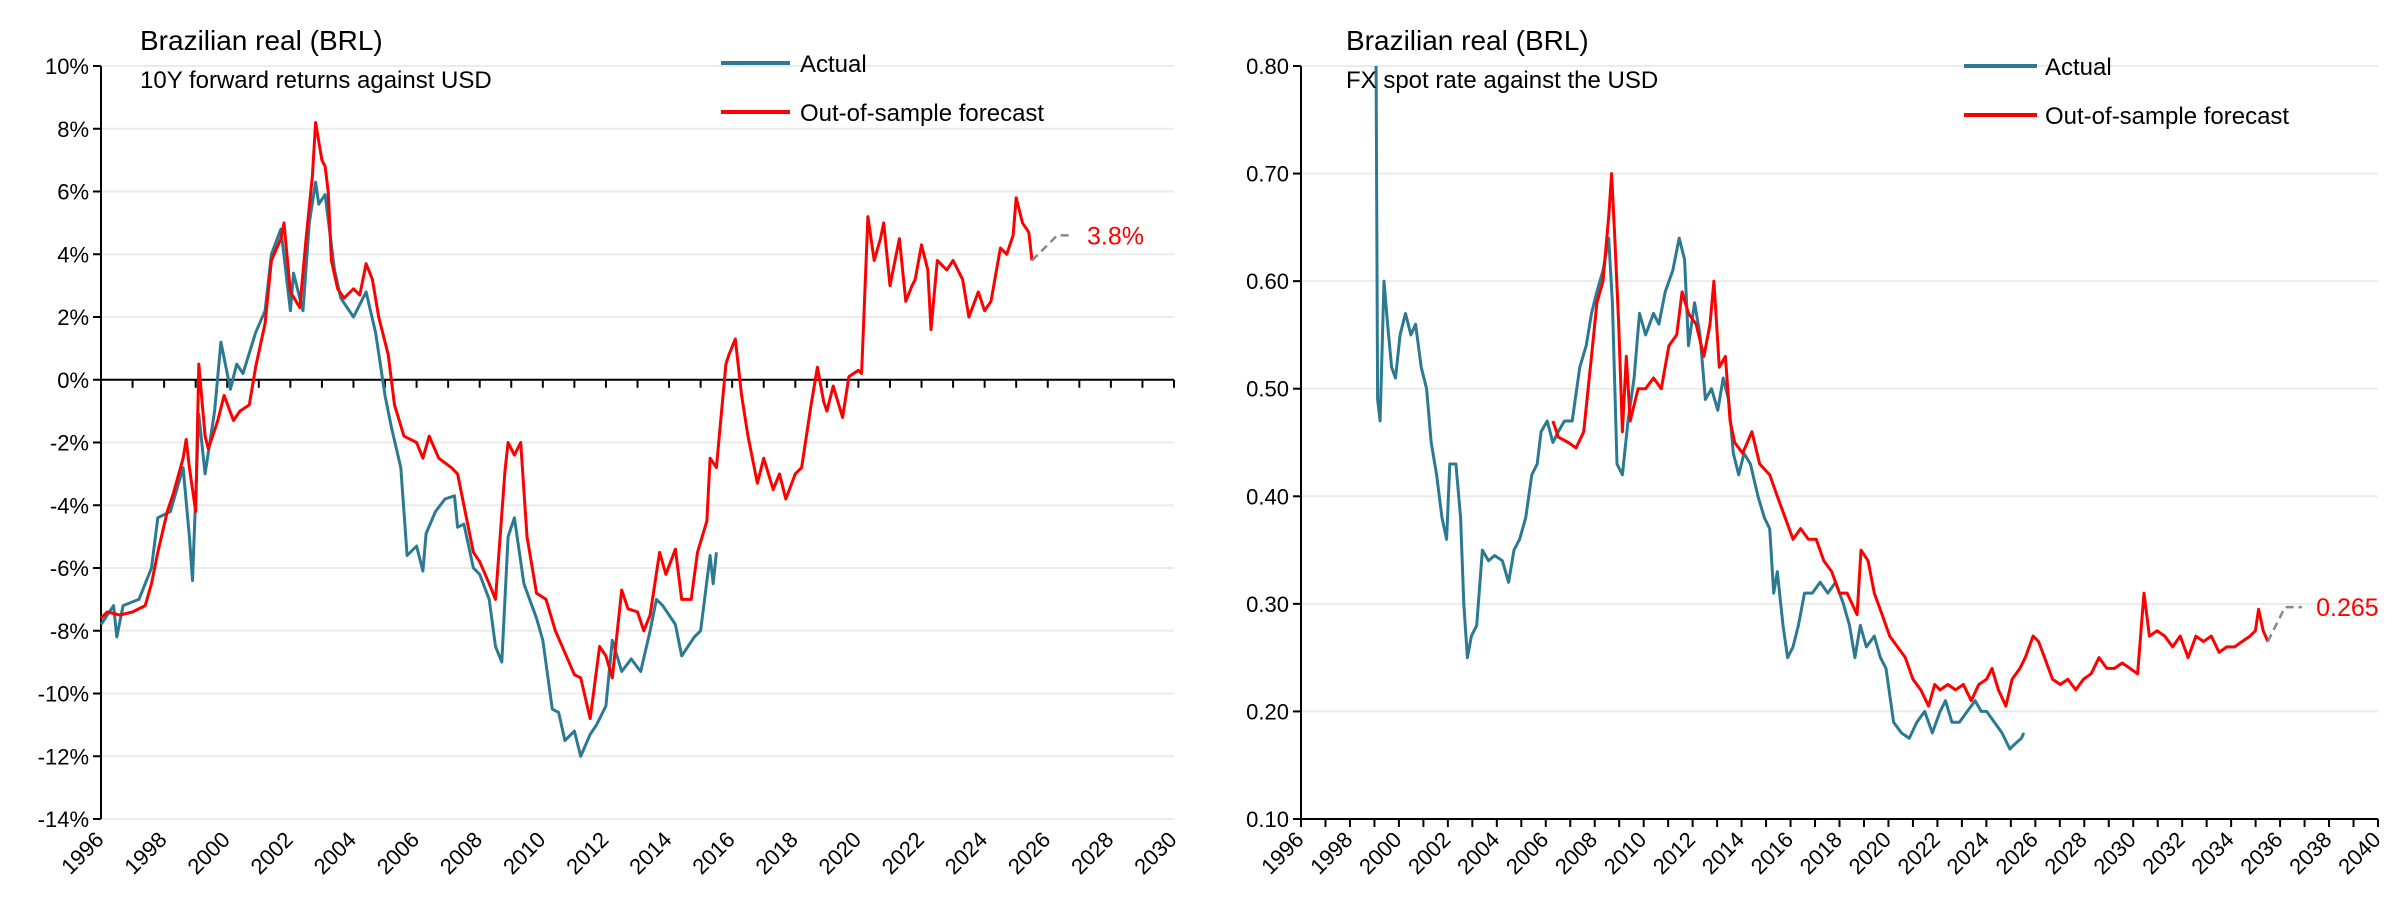 This screenshot has height=911, width=2400. I want to click on right-chart-title: Brazilian real (BRL), so click(1467, 40).